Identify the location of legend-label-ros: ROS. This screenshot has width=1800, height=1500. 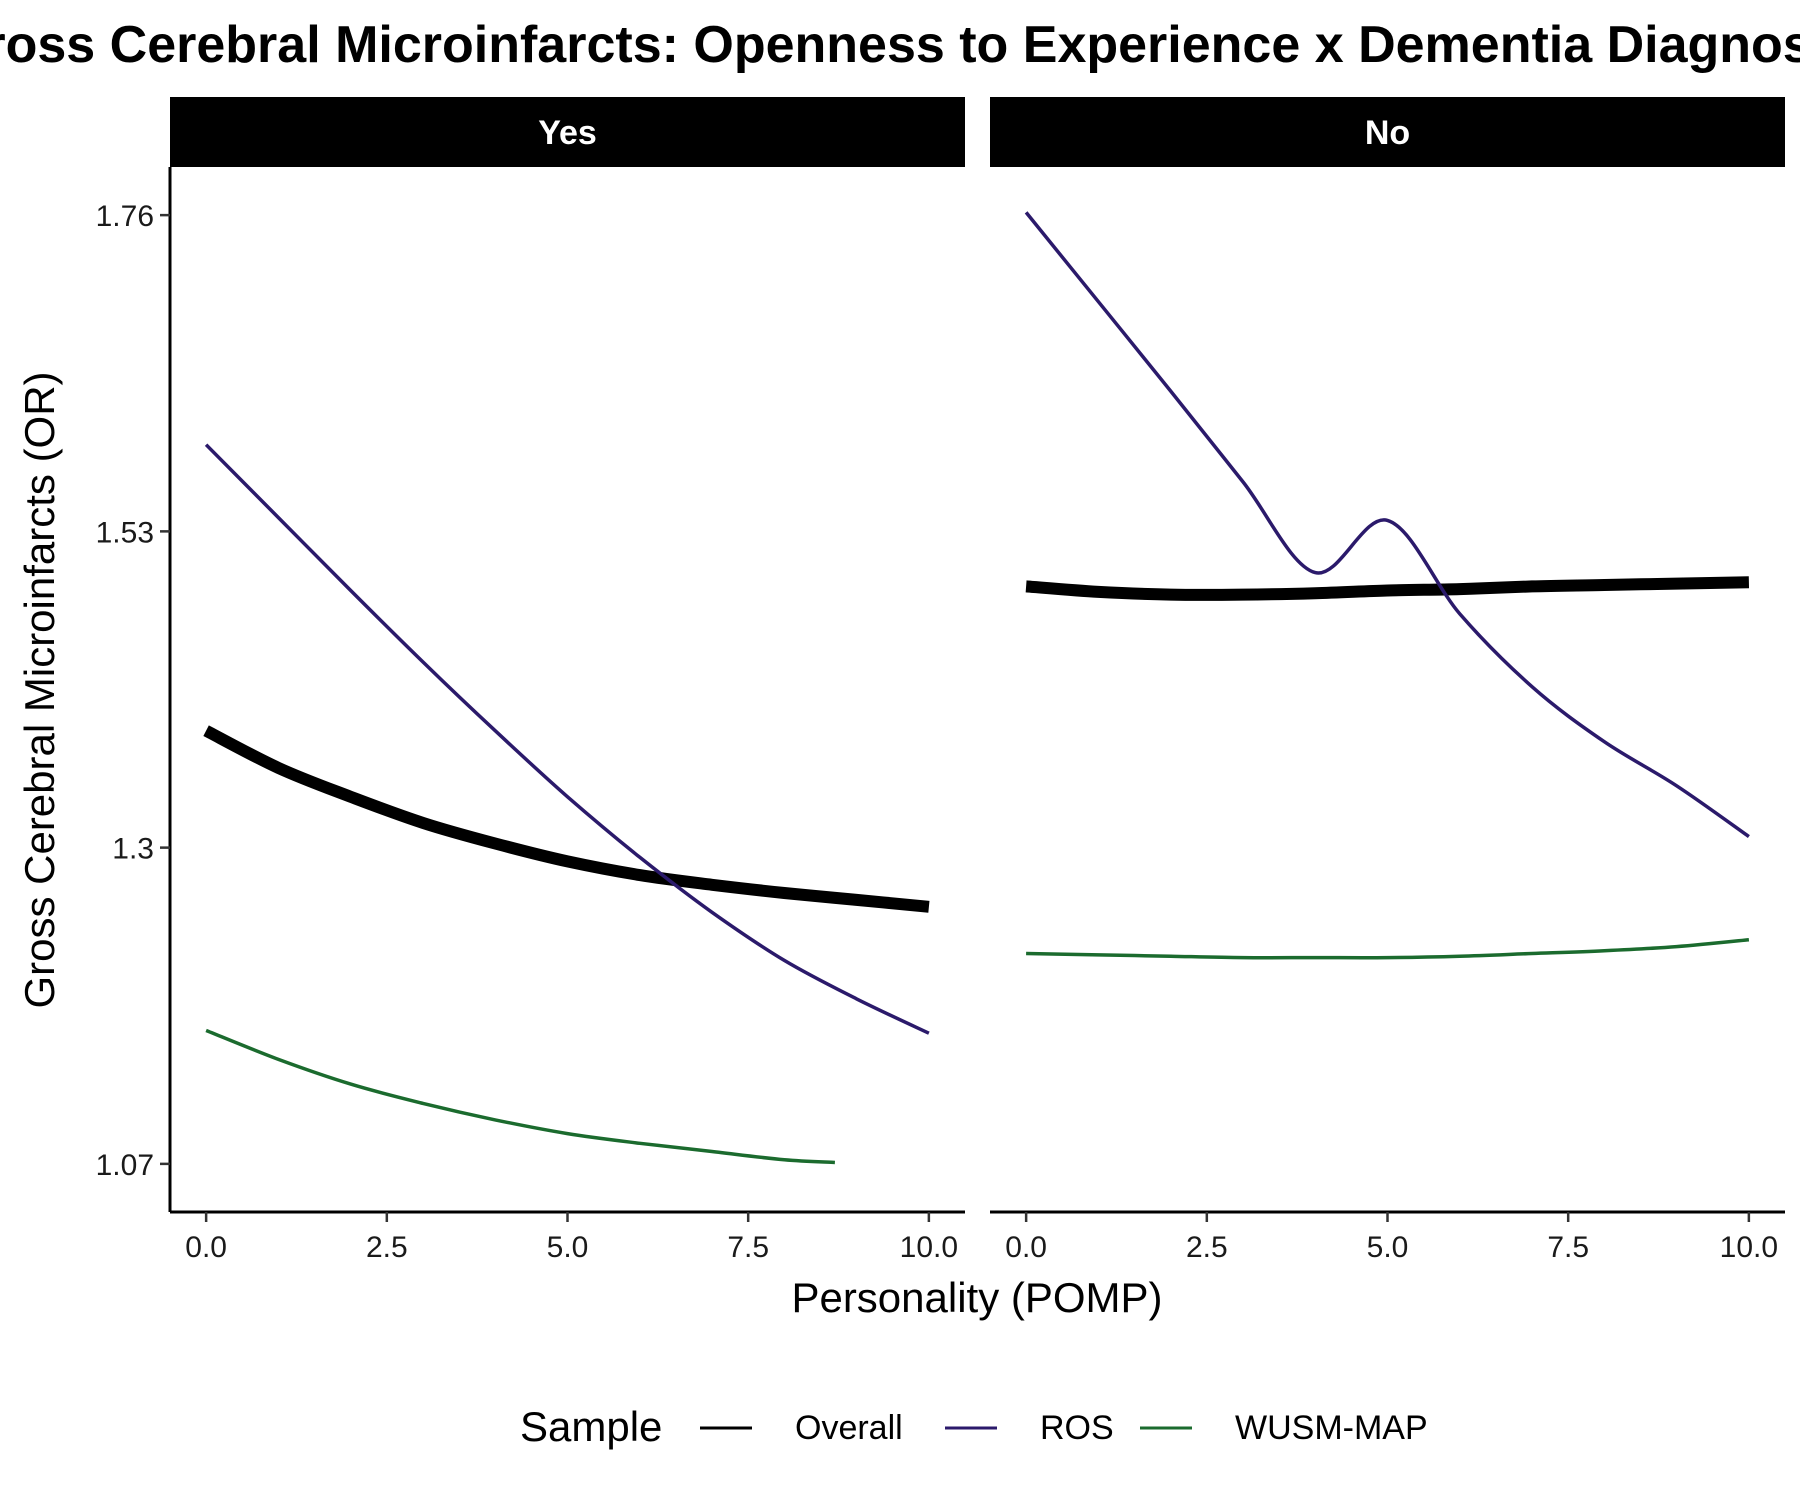
(1077, 1428).